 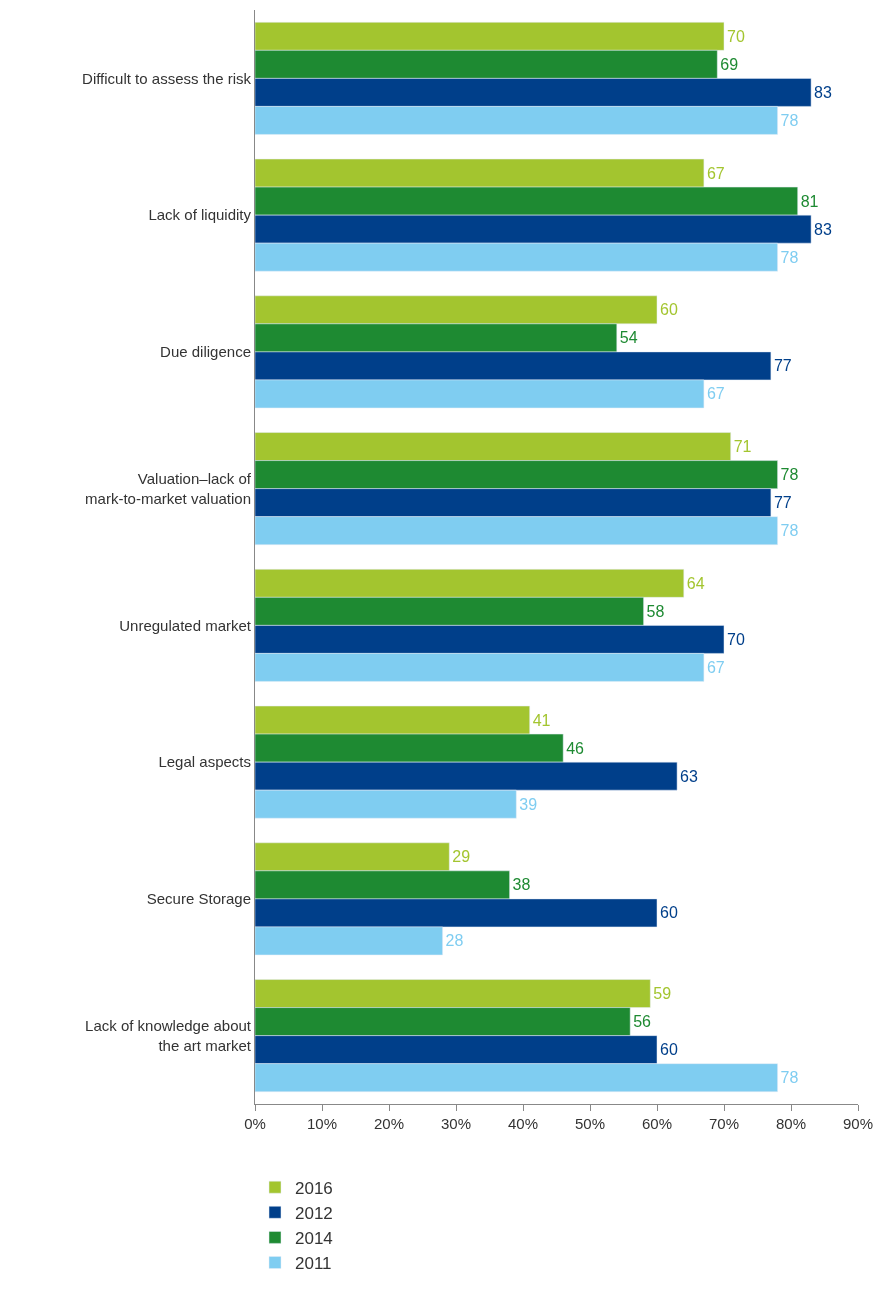 I want to click on y-tick-label: Secure Storage, so click(x=198, y=899).